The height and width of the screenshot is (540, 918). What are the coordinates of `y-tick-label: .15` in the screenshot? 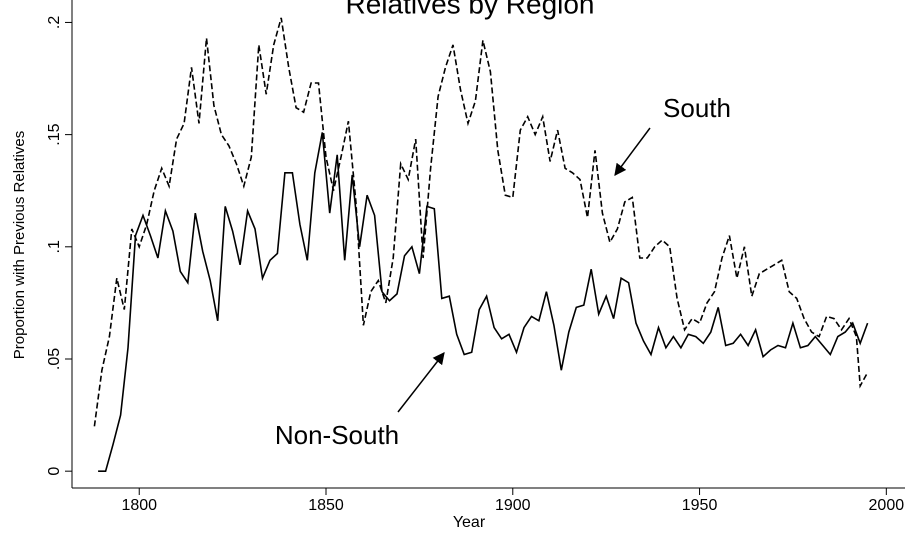 It's located at (54, 134).